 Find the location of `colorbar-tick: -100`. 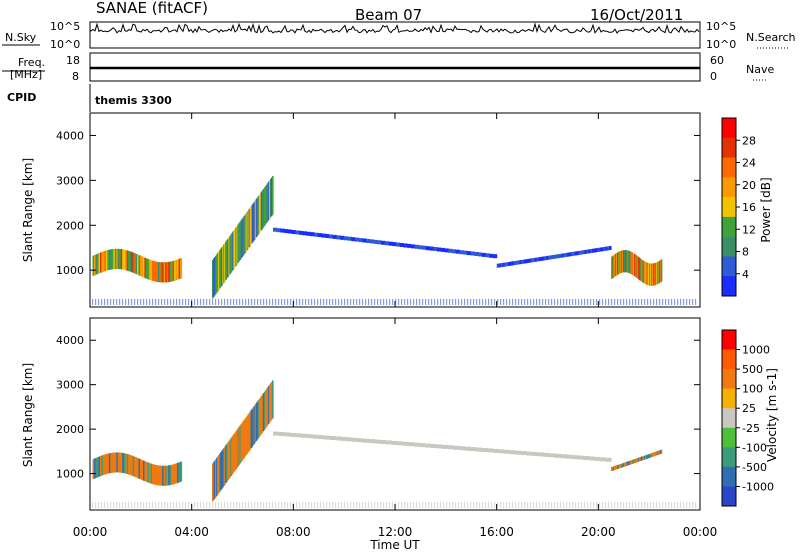

colorbar-tick: -100 is located at coordinates (754, 447).